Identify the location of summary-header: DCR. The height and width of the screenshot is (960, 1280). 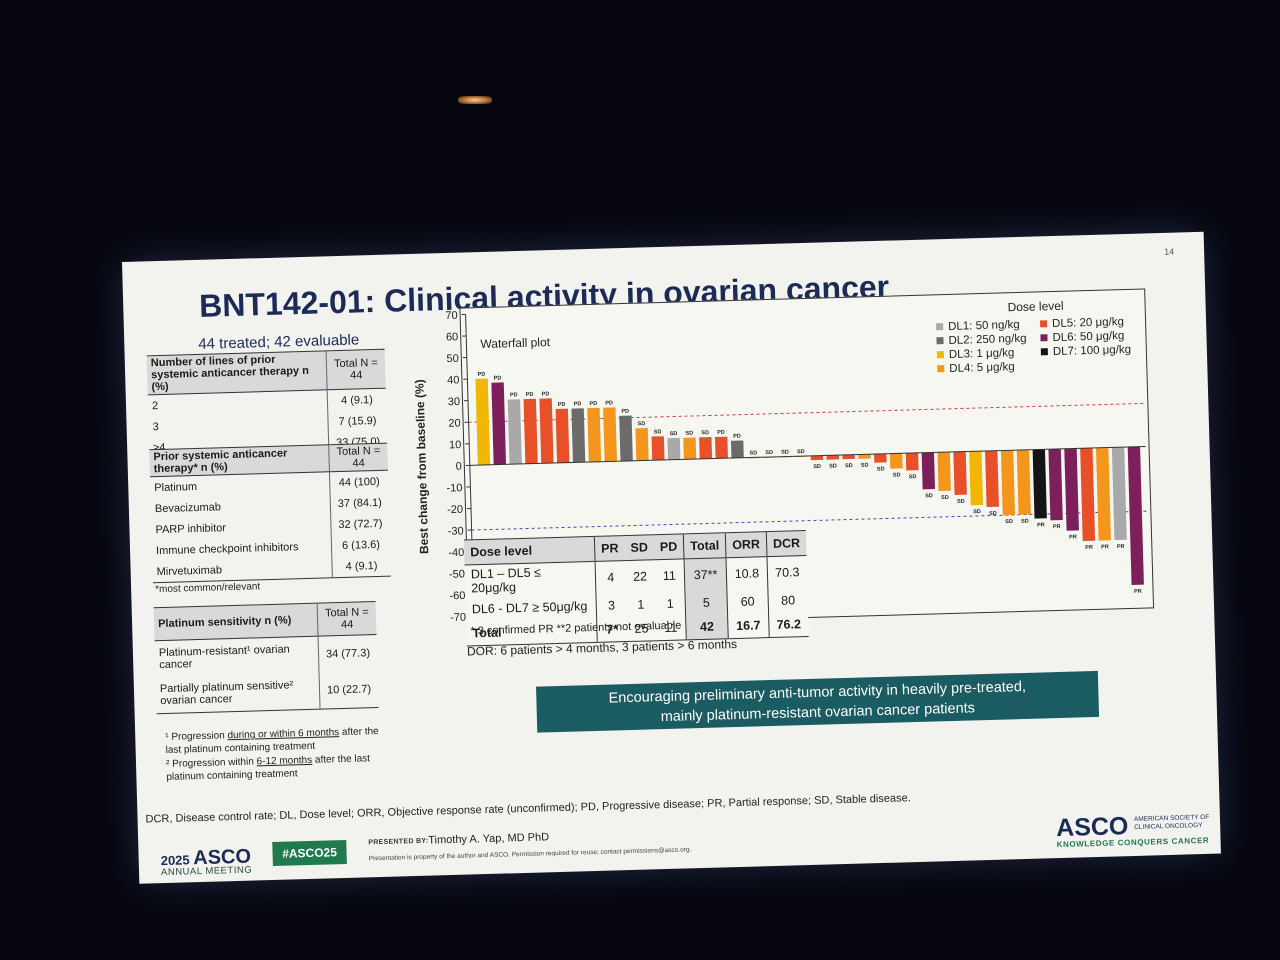
(786, 543).